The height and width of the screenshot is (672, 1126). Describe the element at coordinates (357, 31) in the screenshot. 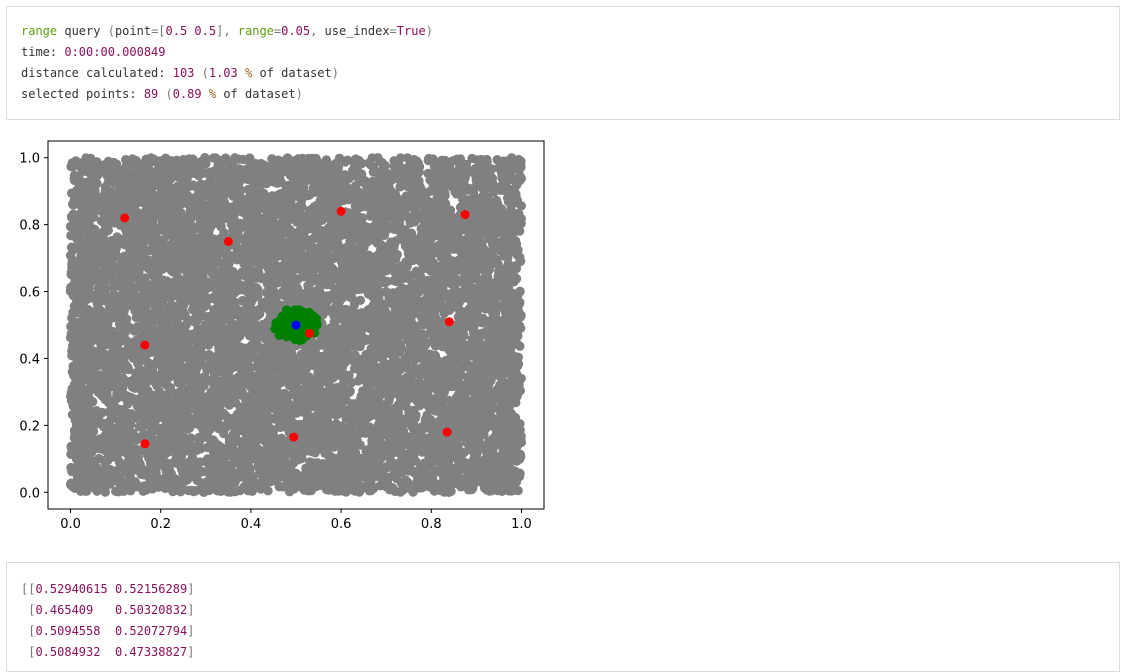

I see `log-index-key: use_index` at that location.